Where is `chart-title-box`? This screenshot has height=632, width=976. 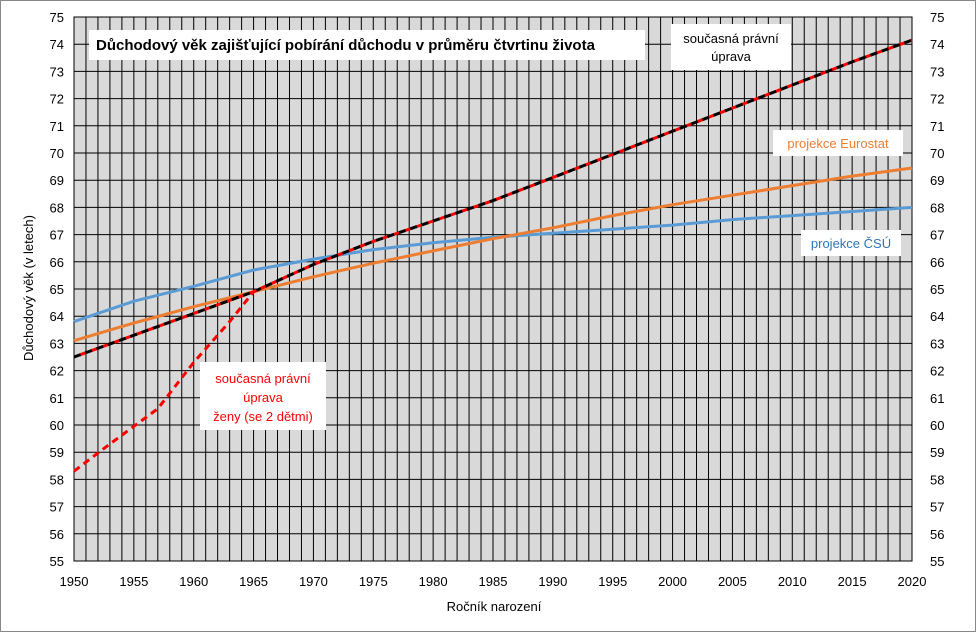
chart-title-box is located at coordinates (367, 45).